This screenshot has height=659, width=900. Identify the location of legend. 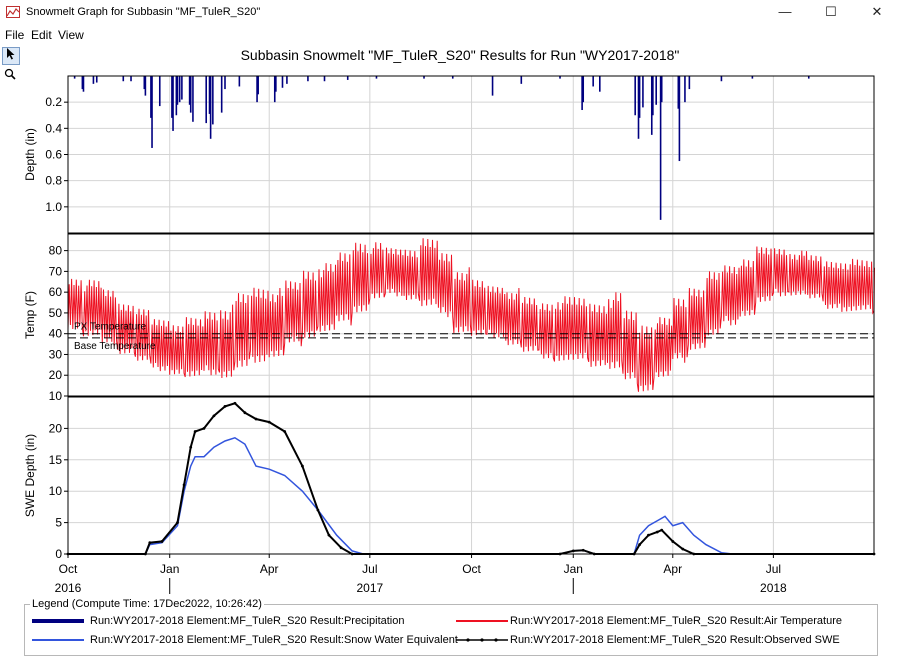
(451, 630).